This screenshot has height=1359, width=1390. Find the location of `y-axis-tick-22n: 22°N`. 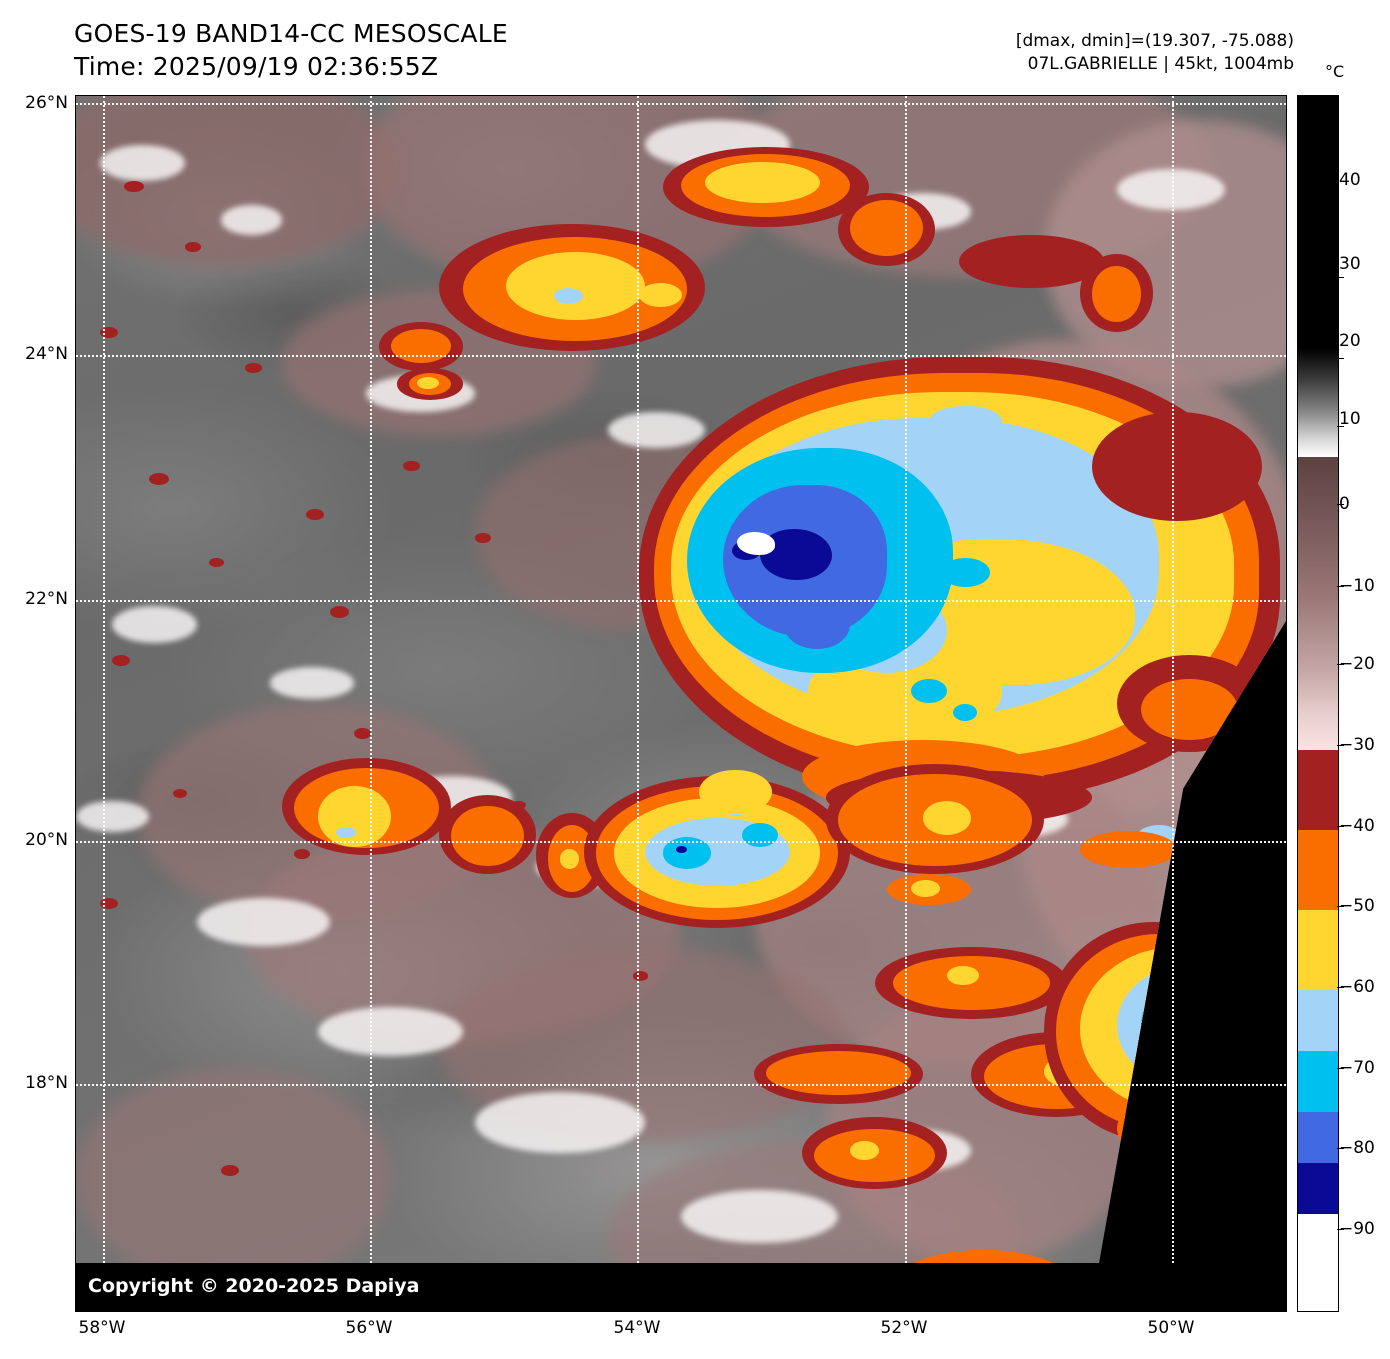

y-axis-tick-22n: 22°N is located at coordinates (68, 599).